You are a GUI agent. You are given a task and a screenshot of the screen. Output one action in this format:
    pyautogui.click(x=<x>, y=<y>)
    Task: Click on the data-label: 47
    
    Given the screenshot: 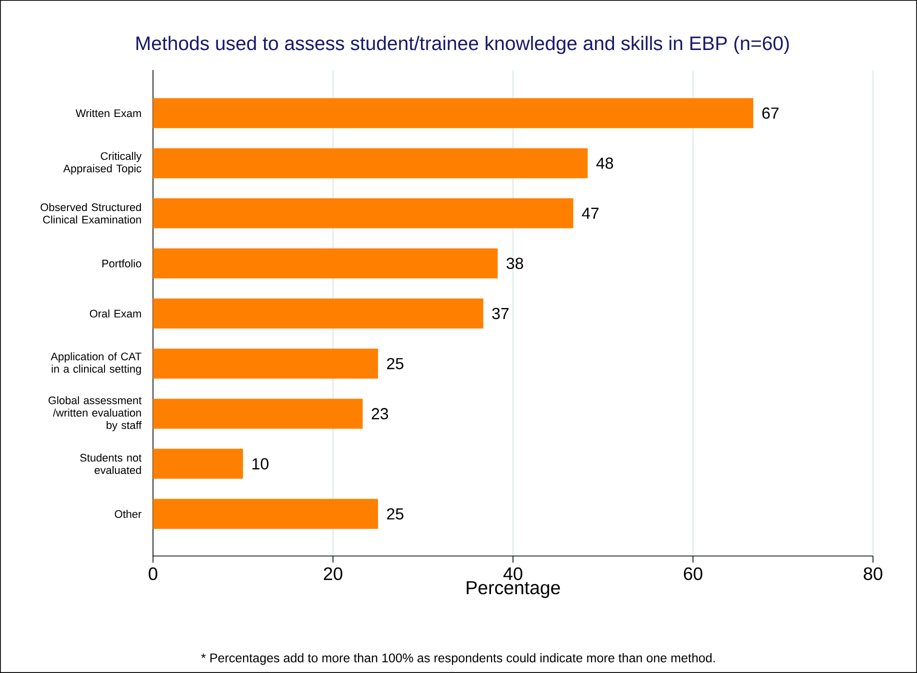 What is the action you would take?
    pyautogui.click(x=590, y=213)
    